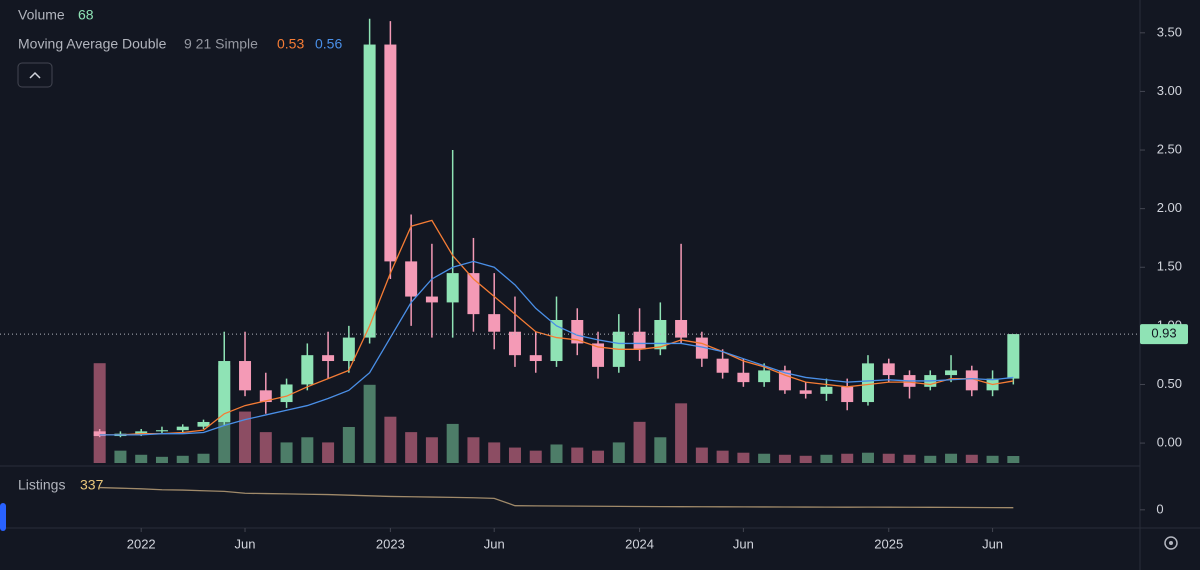  I want to click on x-tick-label: 2024, so click(639, 543).